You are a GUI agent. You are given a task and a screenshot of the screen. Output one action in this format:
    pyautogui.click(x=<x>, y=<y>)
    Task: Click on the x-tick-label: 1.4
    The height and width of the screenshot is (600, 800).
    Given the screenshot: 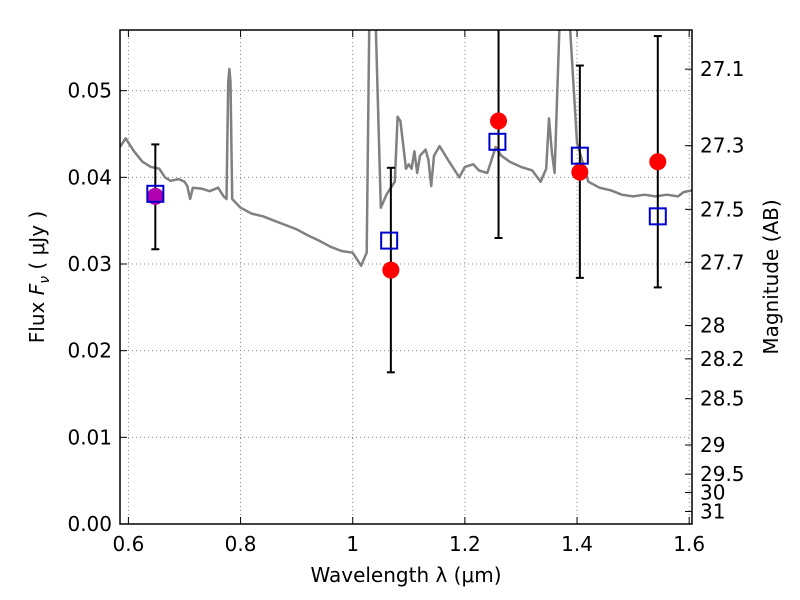 What is the action you would take?
    pyautogui.click(x=577, y=544)
    